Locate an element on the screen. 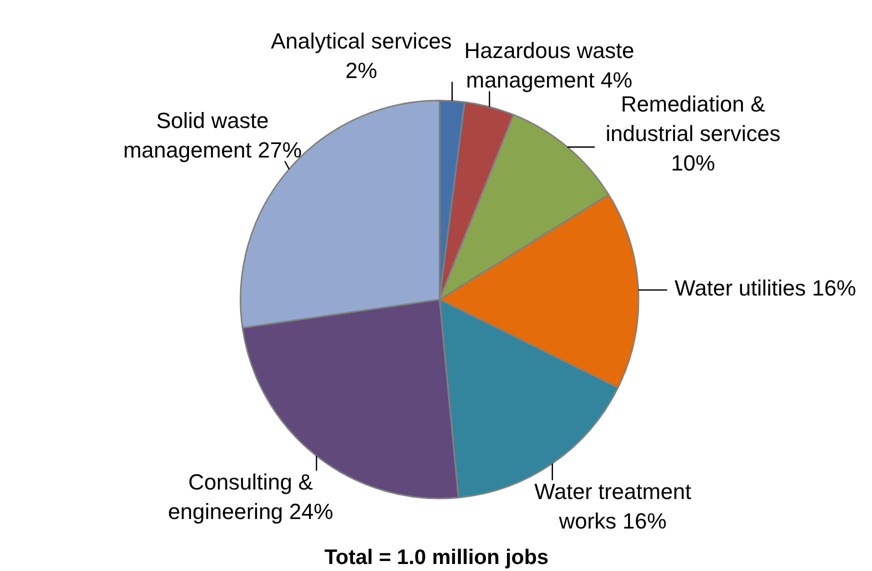 Image resolution: width=872 pixels, height=571 pixels. slice-label: Solid waste management 27% is located at coordinates (212, 135).